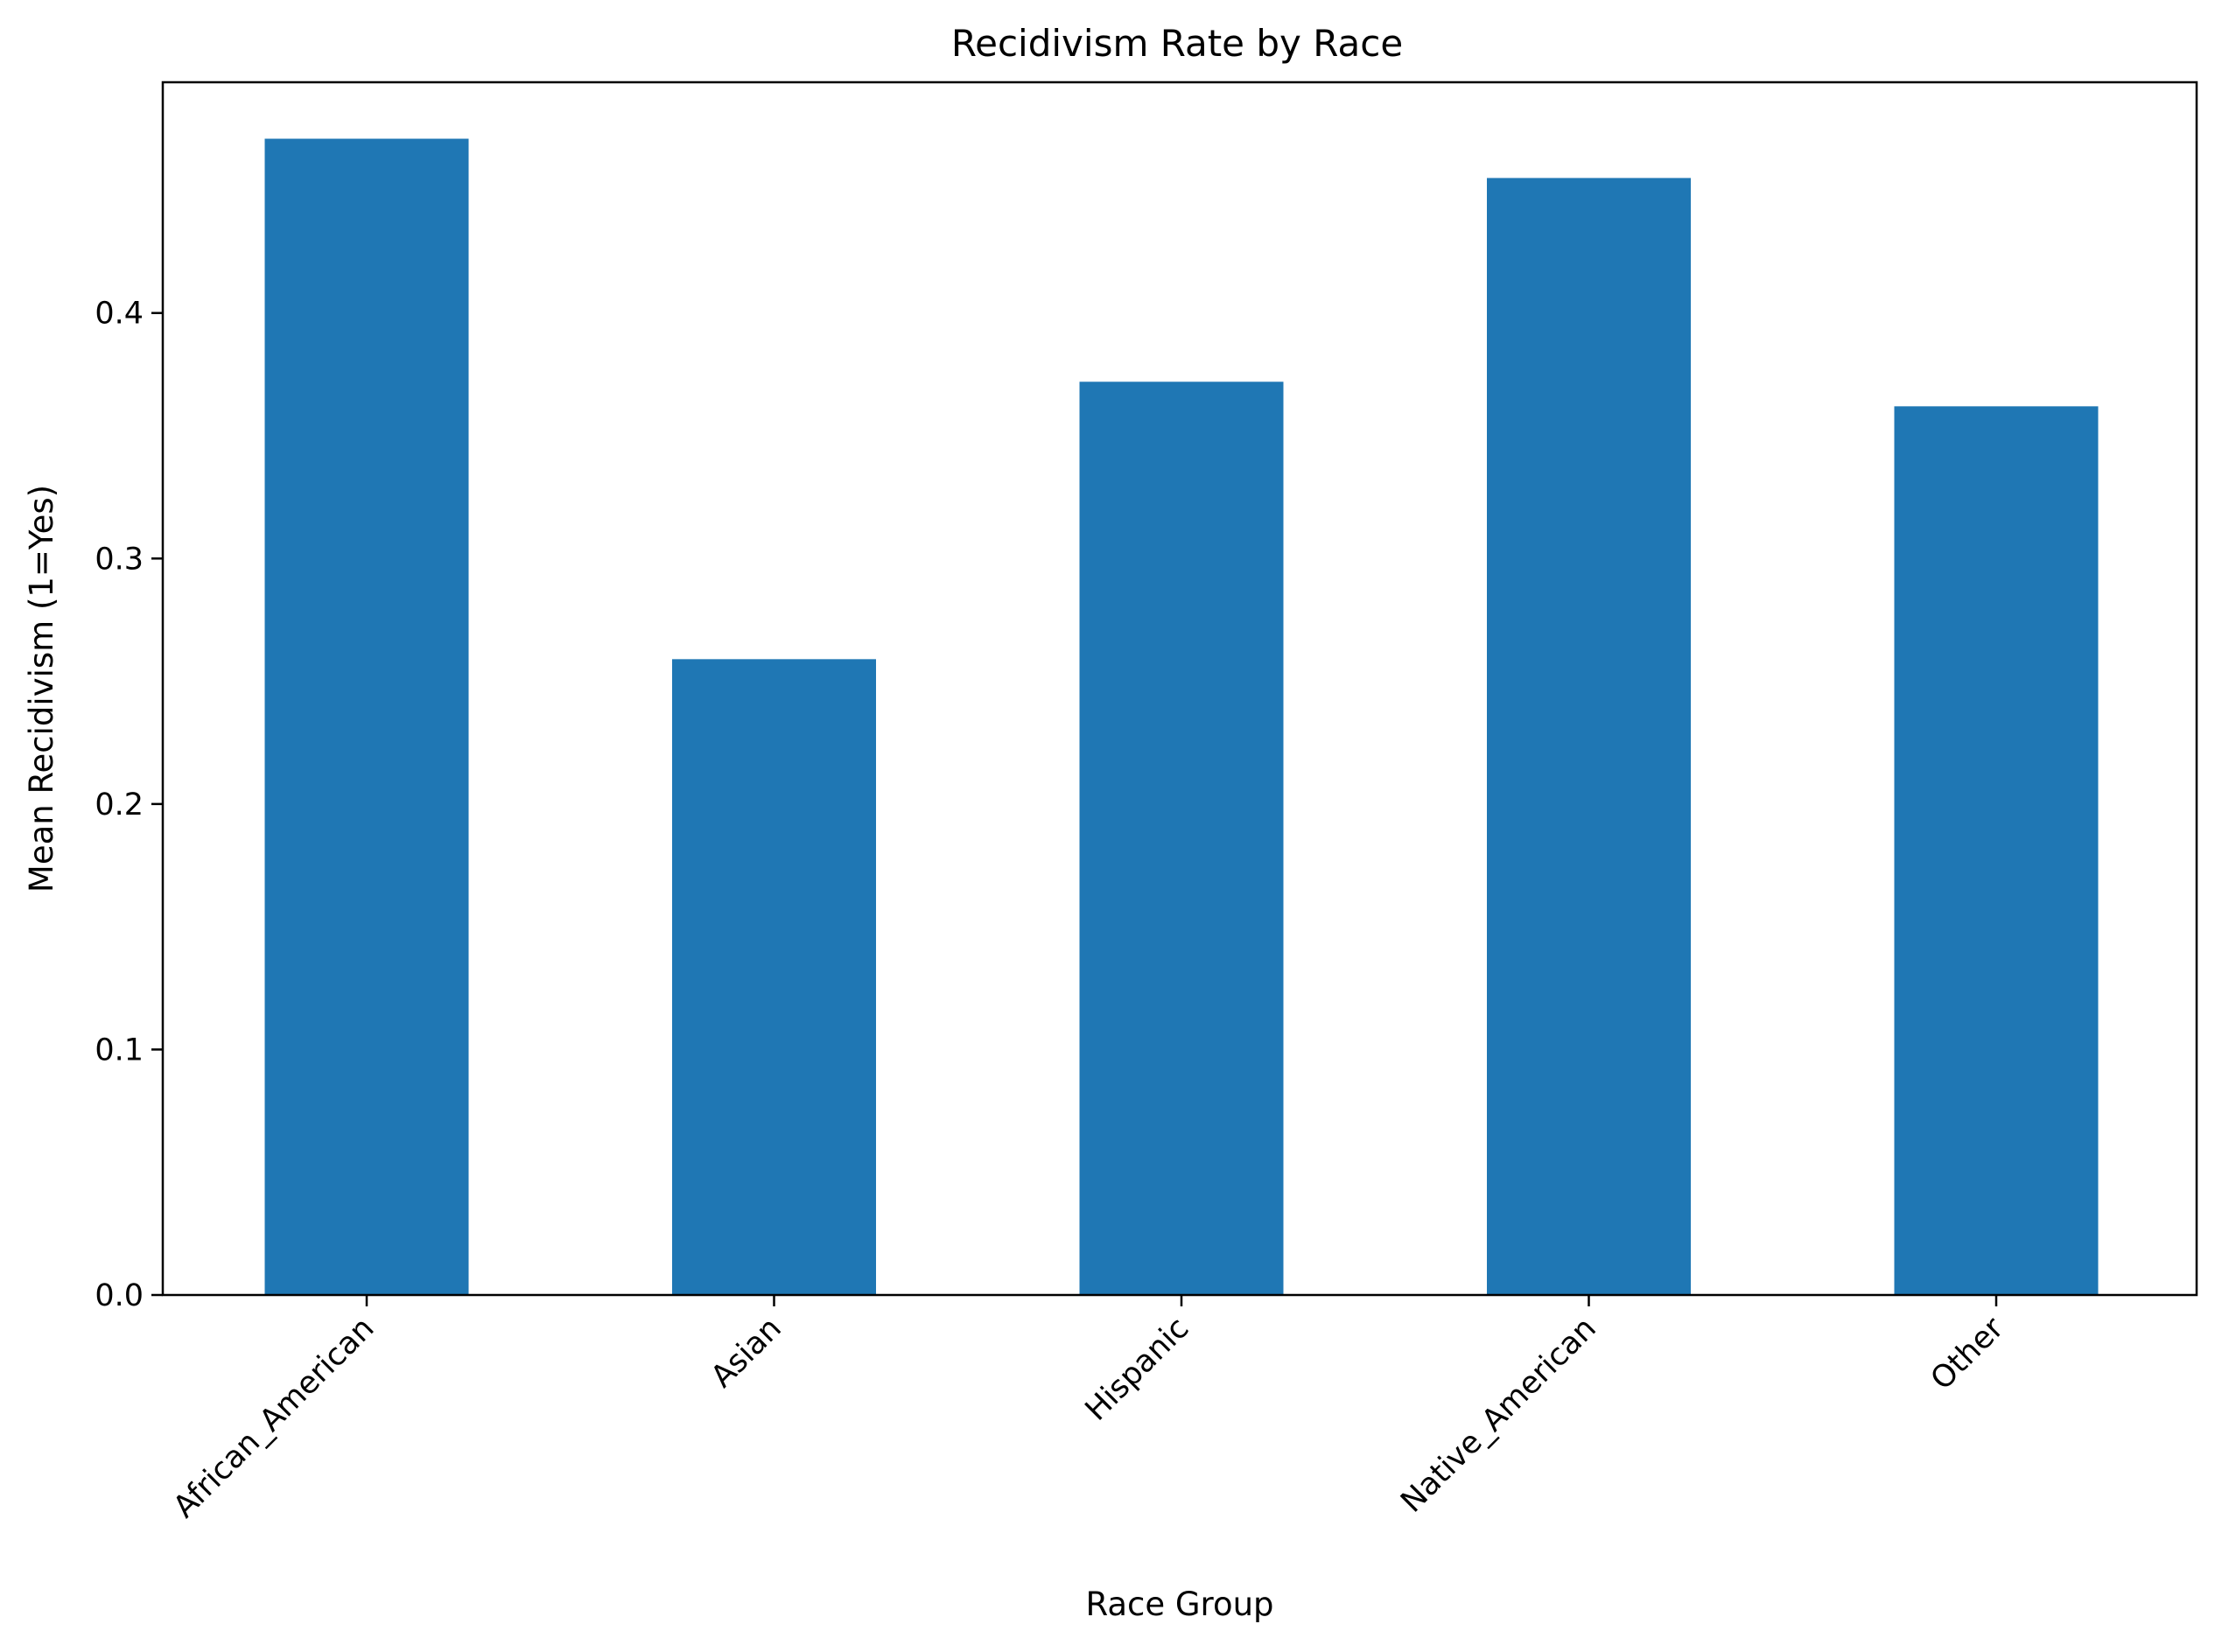 The width and height of the screenshot is (2222, 1652). I want to click on y-axis-label: Mean Recidivism (1=Yes), so click(41, 688).